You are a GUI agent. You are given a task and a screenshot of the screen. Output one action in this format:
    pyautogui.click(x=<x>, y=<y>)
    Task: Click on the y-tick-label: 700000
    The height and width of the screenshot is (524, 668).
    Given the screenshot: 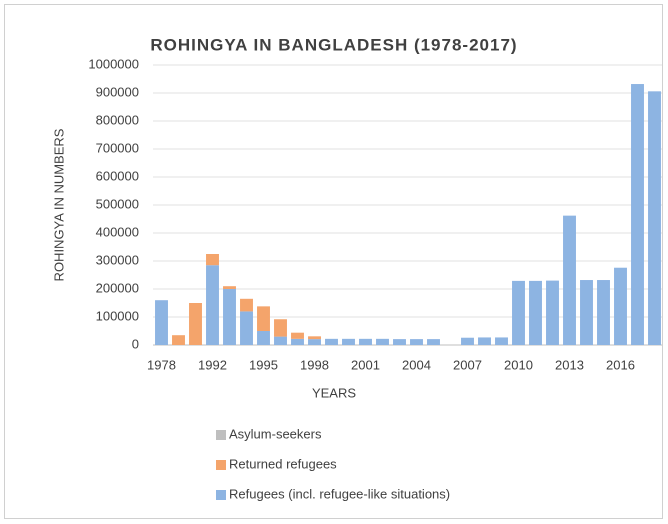 What is the action you would take?
    pyautogui.click(x=117, y=147)
    